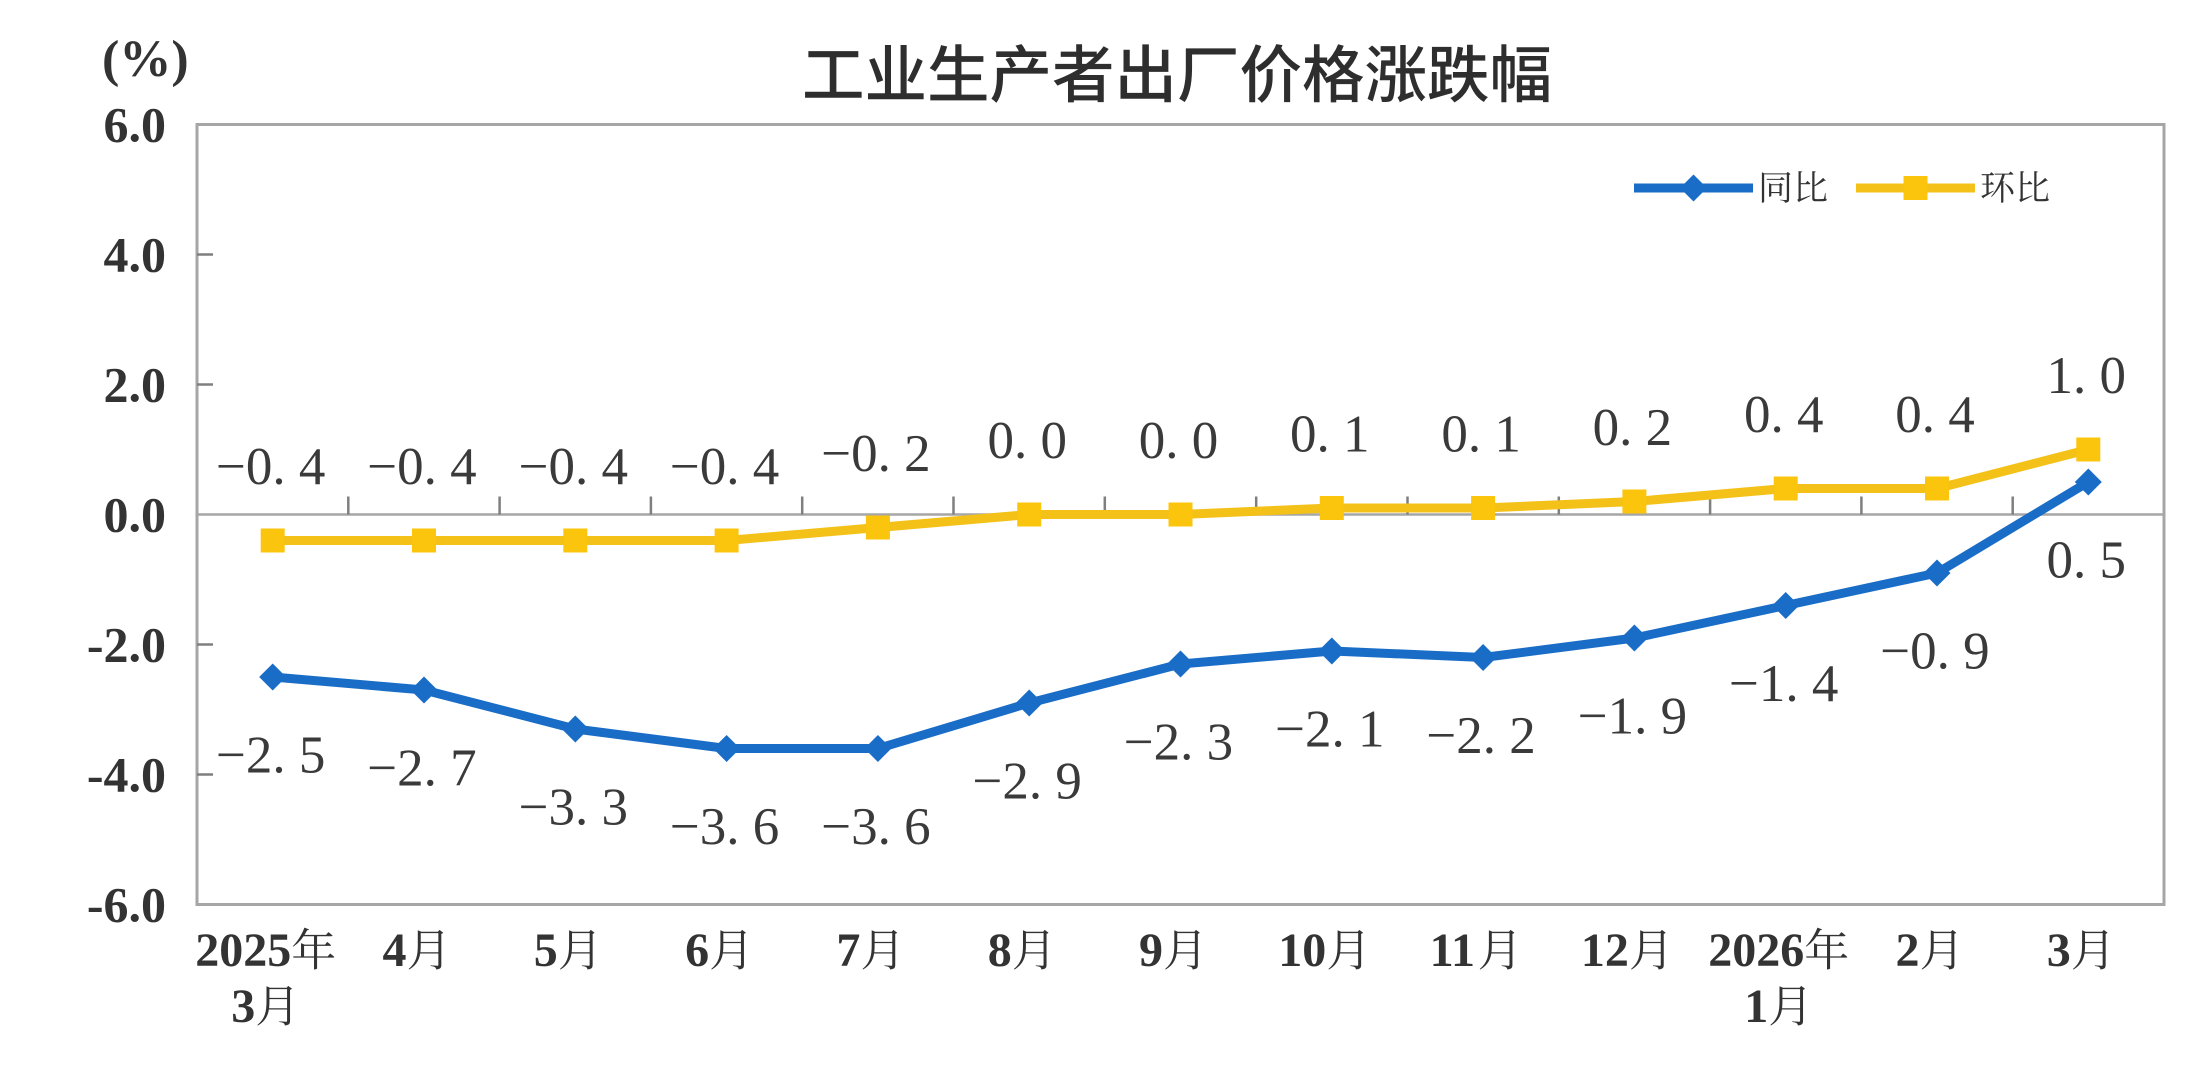 The image size is (2208, 1065). Describe the element at coordinates (573, 808) in the screenshot. I see `svg-text: −3. 3` at that location.